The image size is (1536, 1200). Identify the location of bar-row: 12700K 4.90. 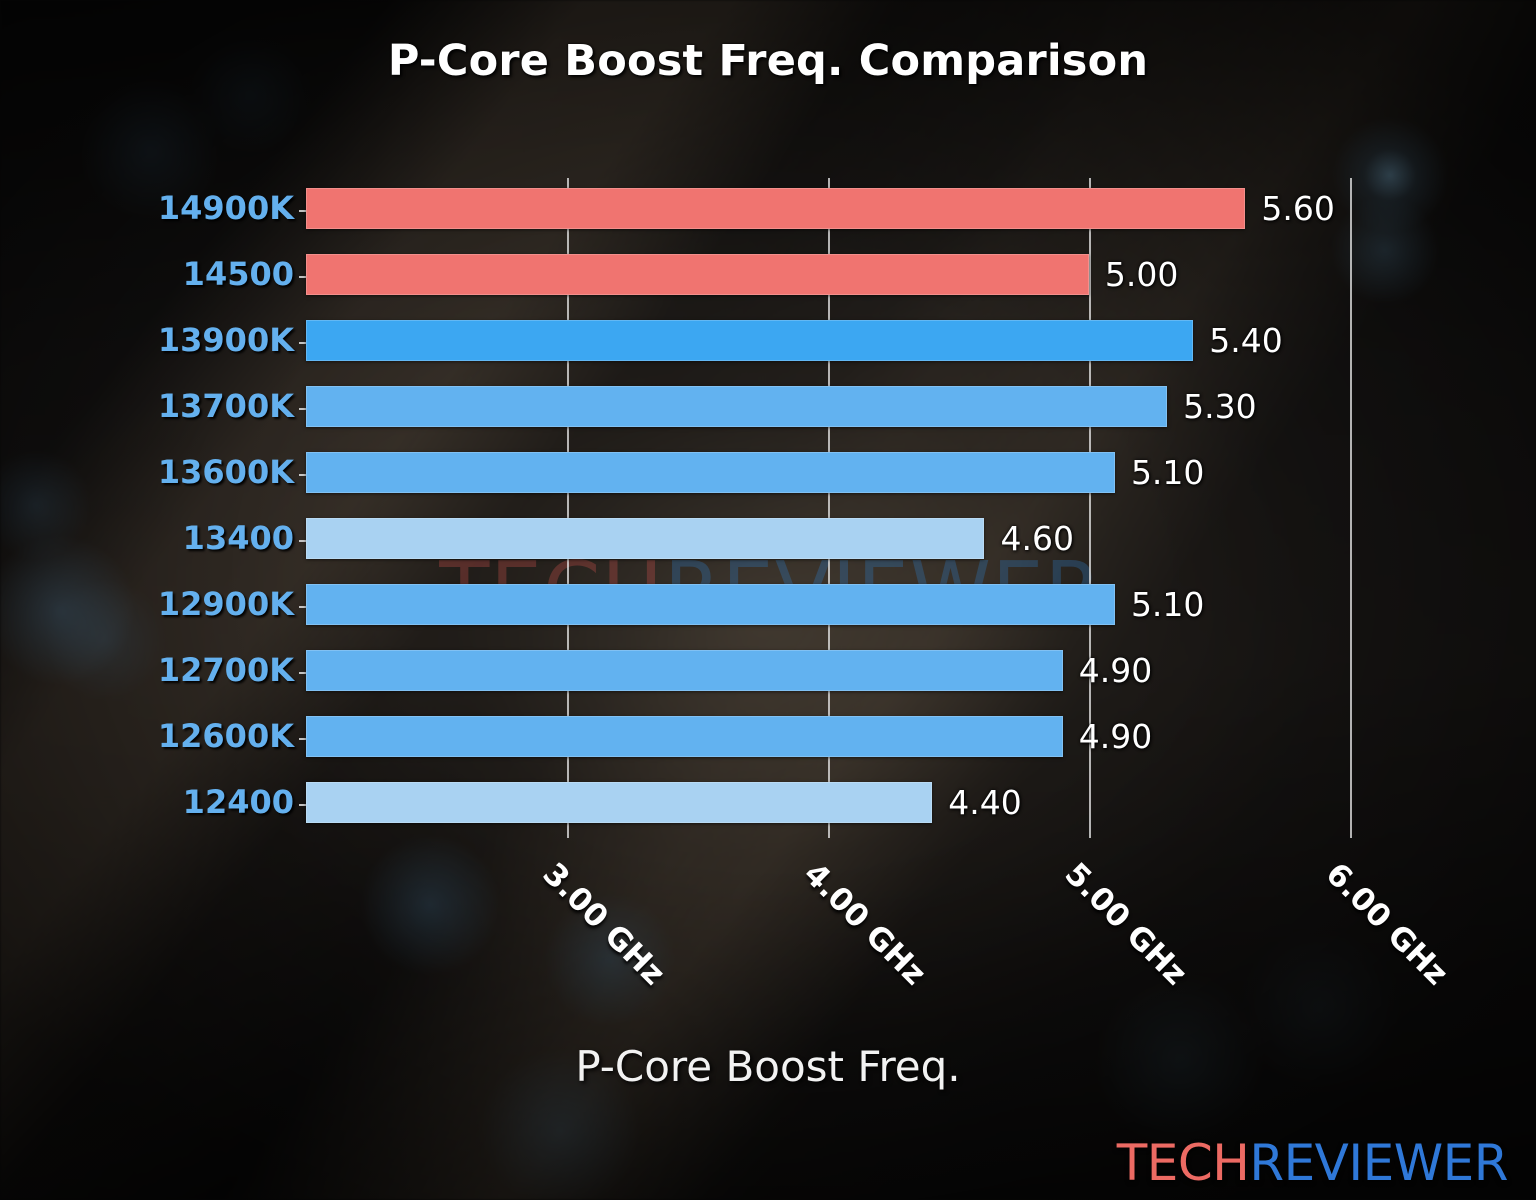
(780, 670).